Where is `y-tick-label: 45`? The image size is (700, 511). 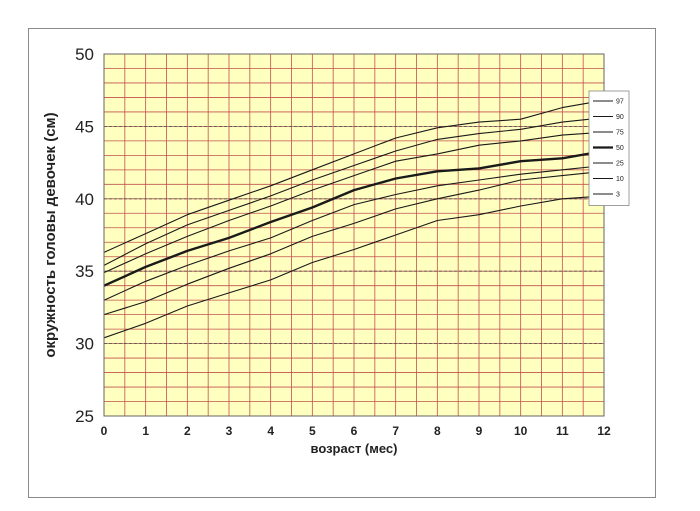
y-tick-label: 45 is located at coordinates (84, 126).